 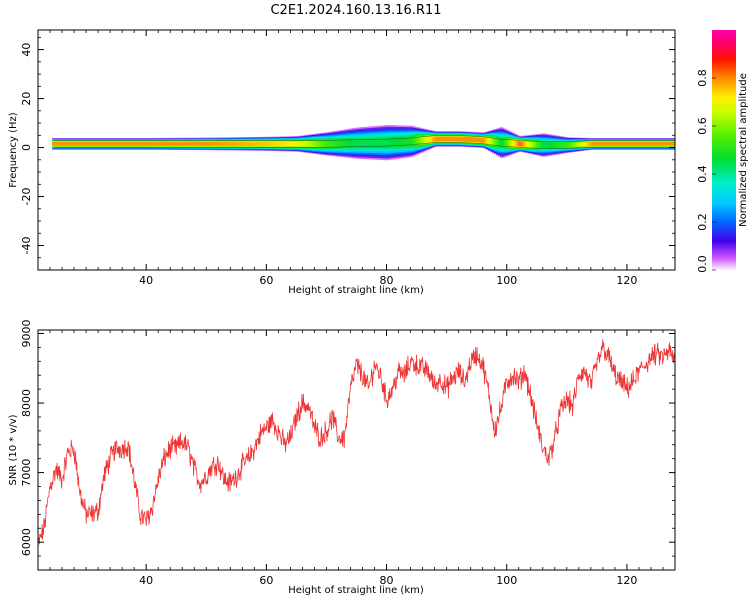 What do you see at coordinates (387, 580) in the screenshot?
I see `snr-x-tick-label: 80` at bounding box center [387, 580].